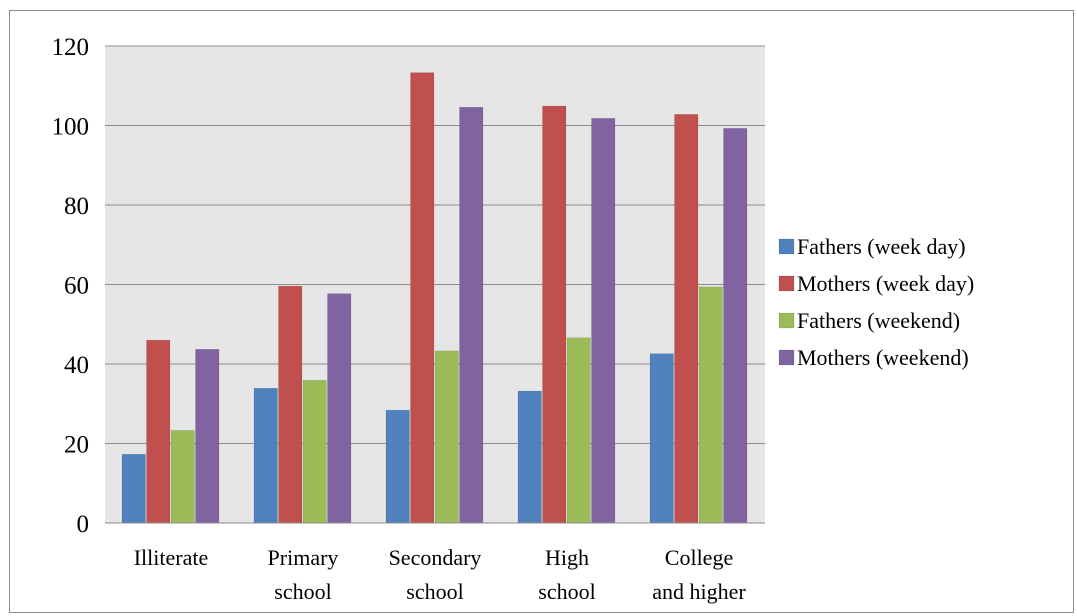  I want to click on x-category-label: Primary, so click(303, 557).